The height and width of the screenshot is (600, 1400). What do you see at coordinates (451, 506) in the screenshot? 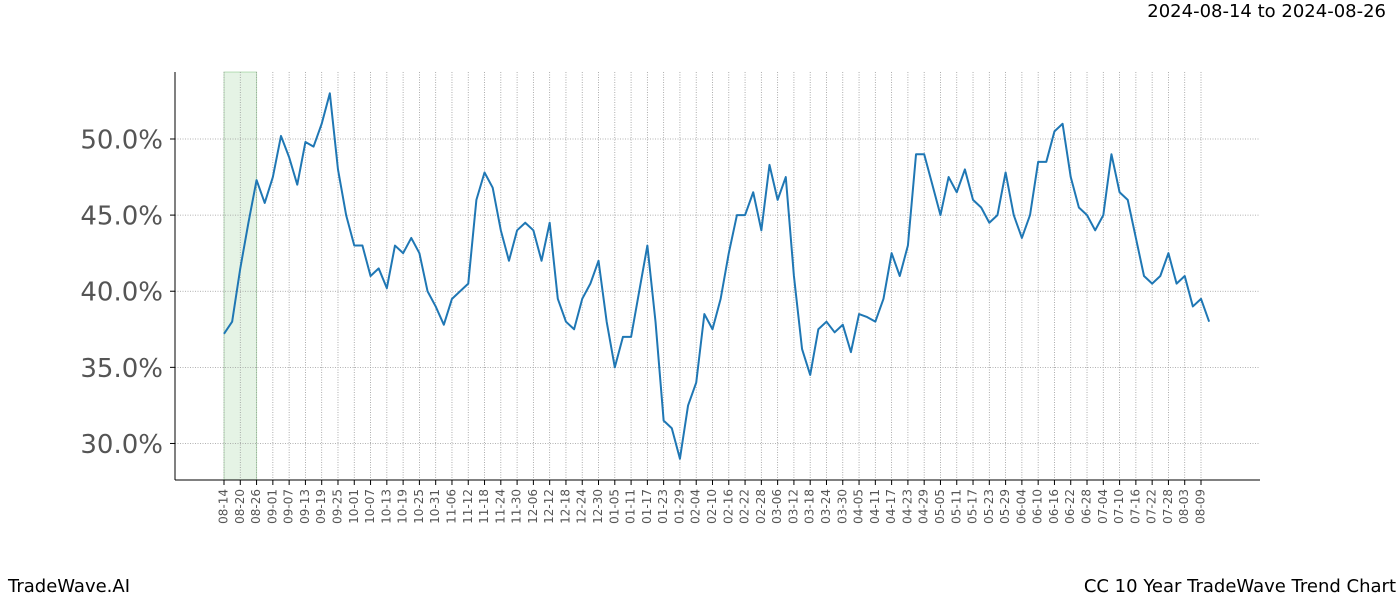
I see `x-tick-label: 11-06` at bounding box center [451, 506].